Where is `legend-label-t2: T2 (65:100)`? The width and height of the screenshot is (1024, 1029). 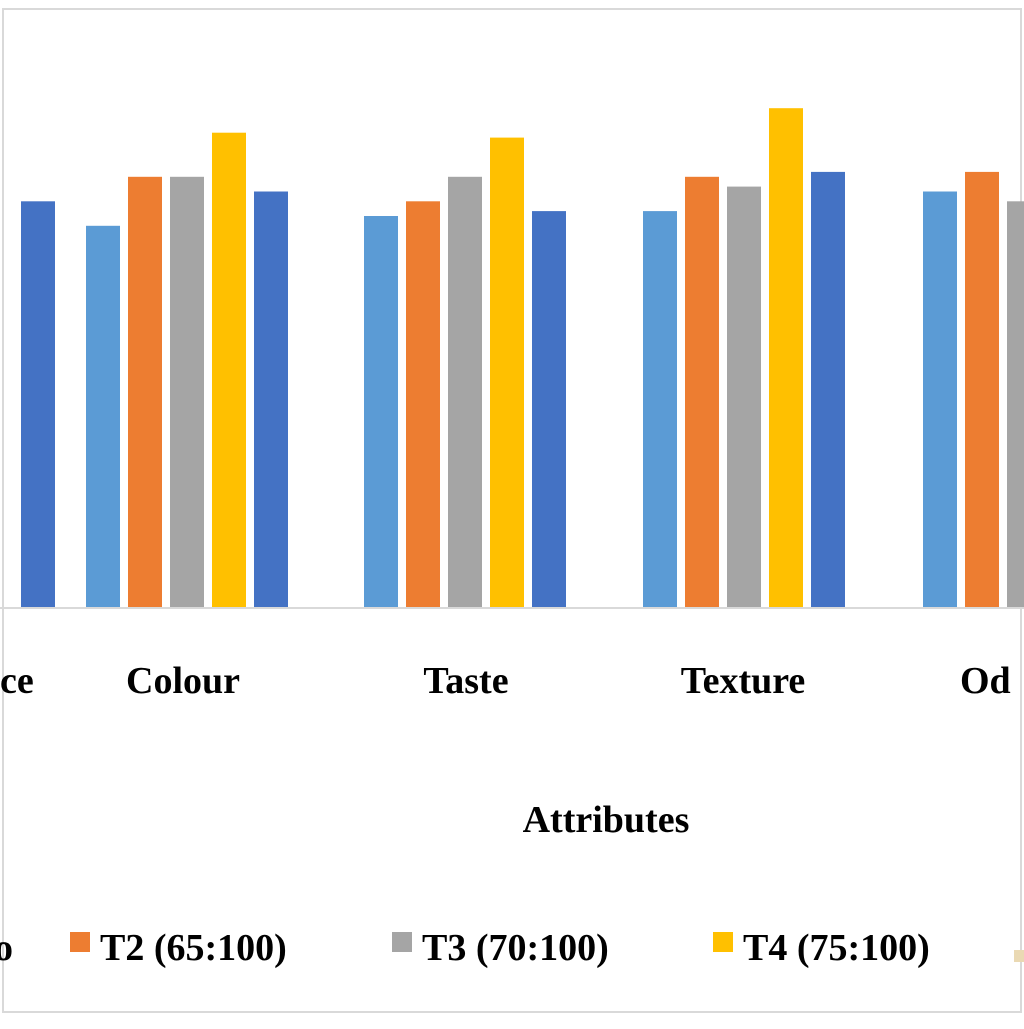
legend-label-t2: T2 (65:100) is located at coordinates (193, 948).